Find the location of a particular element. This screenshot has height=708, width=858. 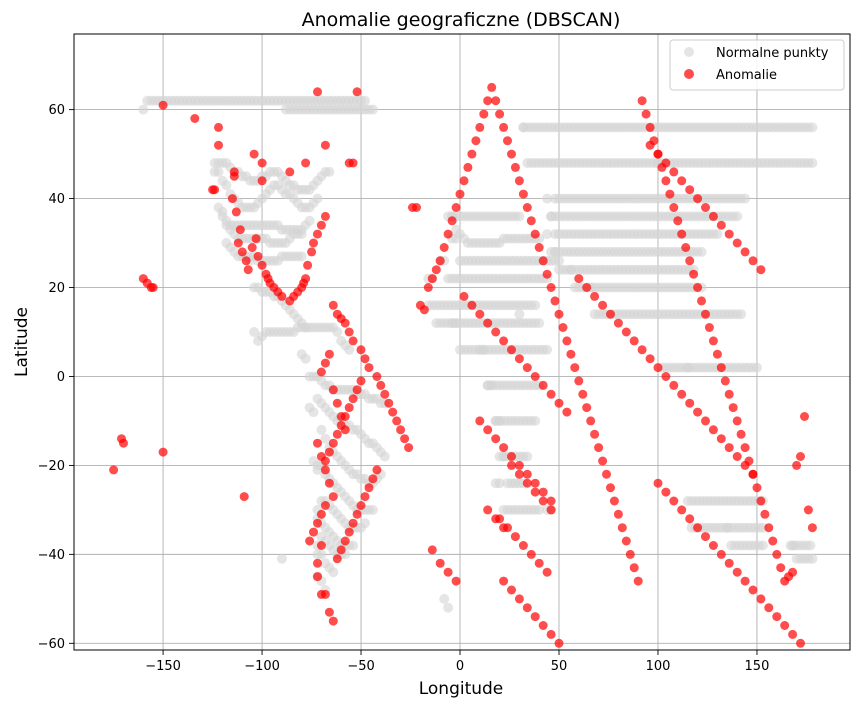

x-tick-label: −50 is located at coordinates (360, 666).